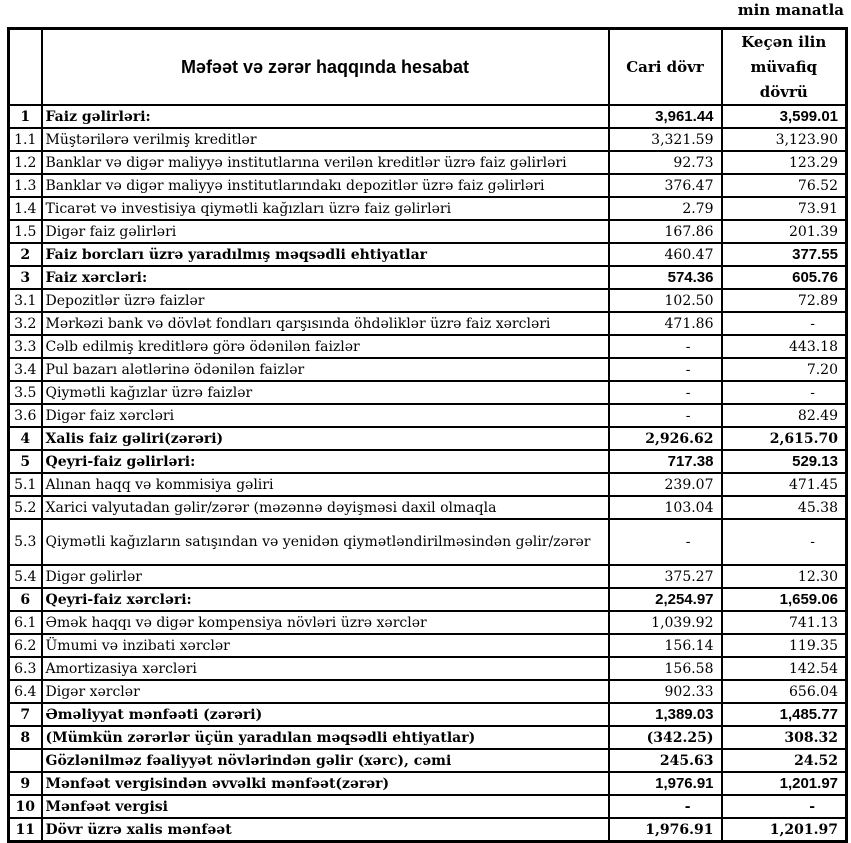 Image resolution: width=851 pixels, height=843 pixels. I want to click on row-number-cell: 9, so click(25, 784).